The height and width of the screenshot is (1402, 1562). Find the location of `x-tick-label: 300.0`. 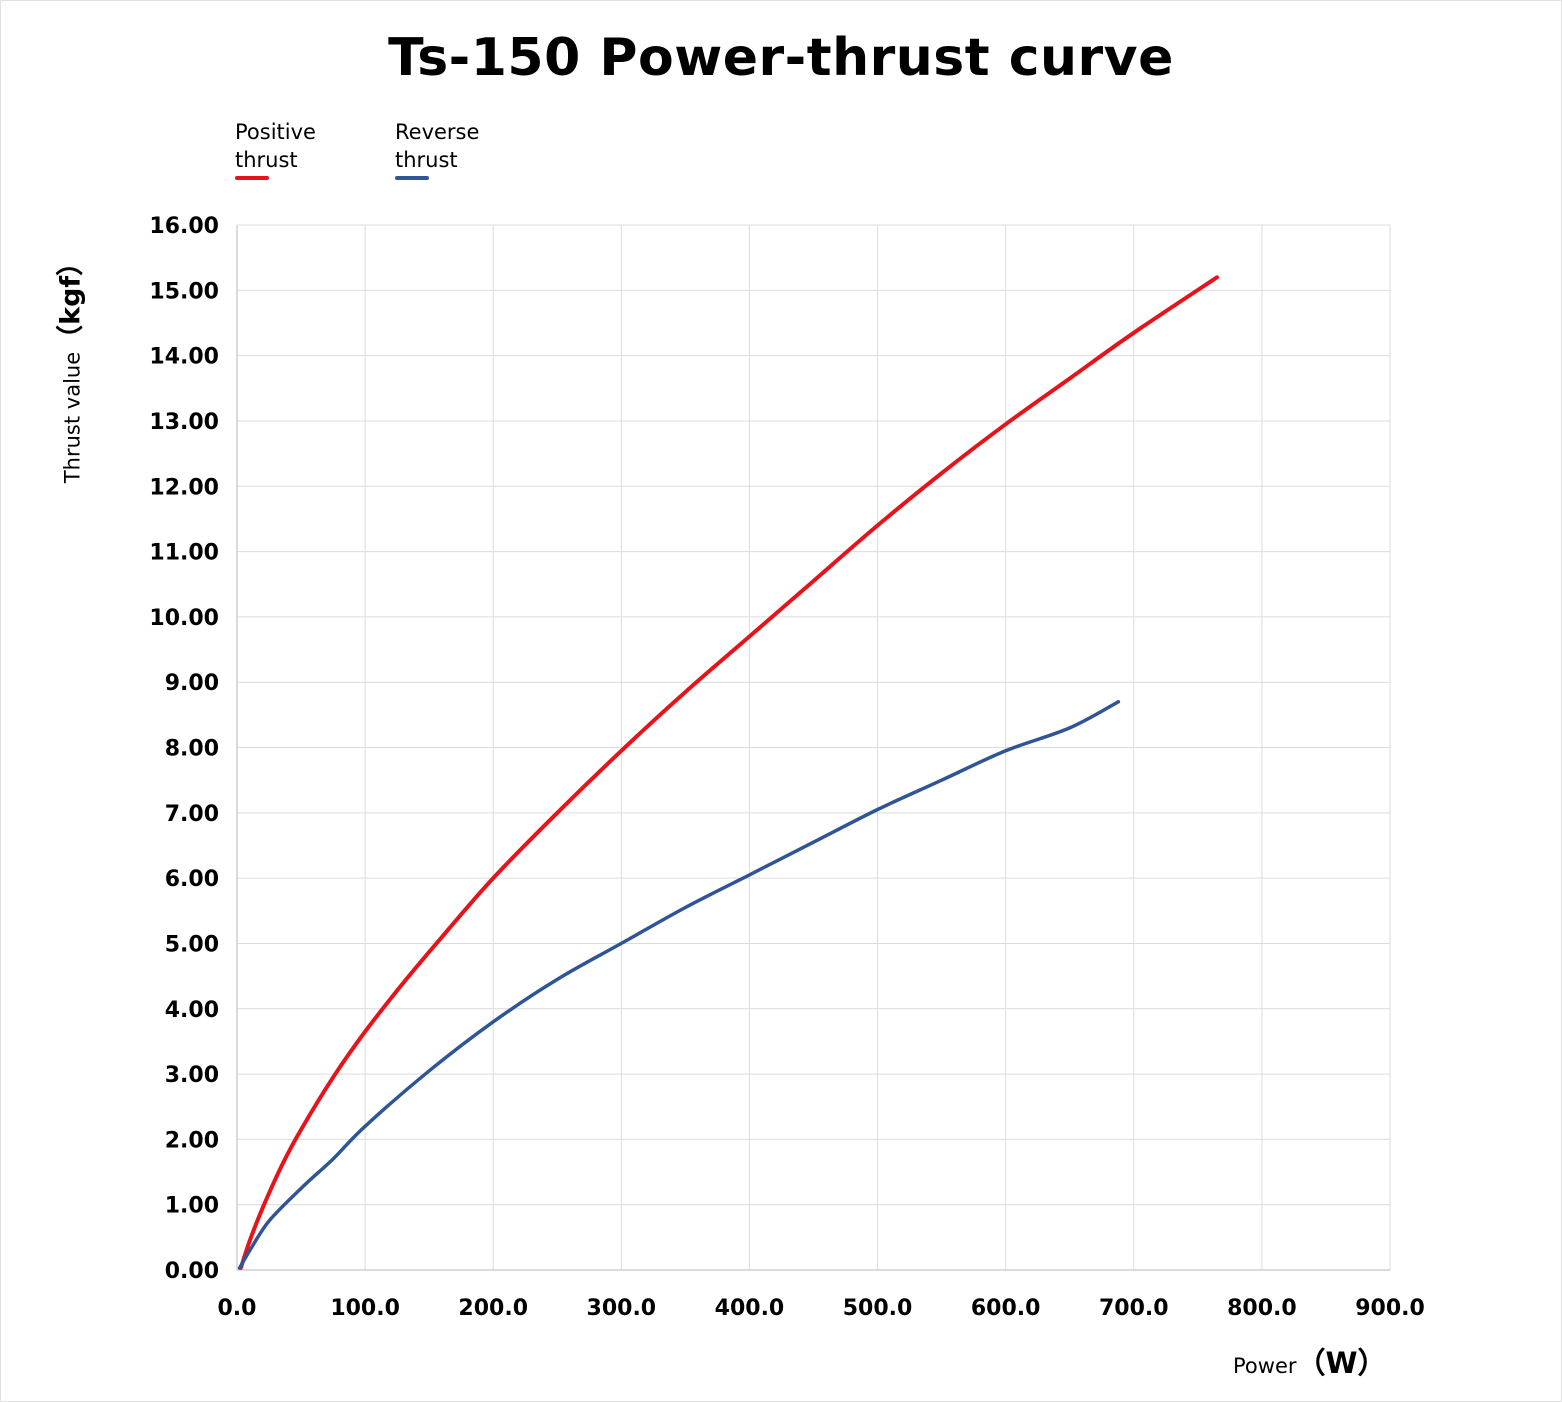

x-tick-label: 300.0 is located at coordinates (622, 1308).